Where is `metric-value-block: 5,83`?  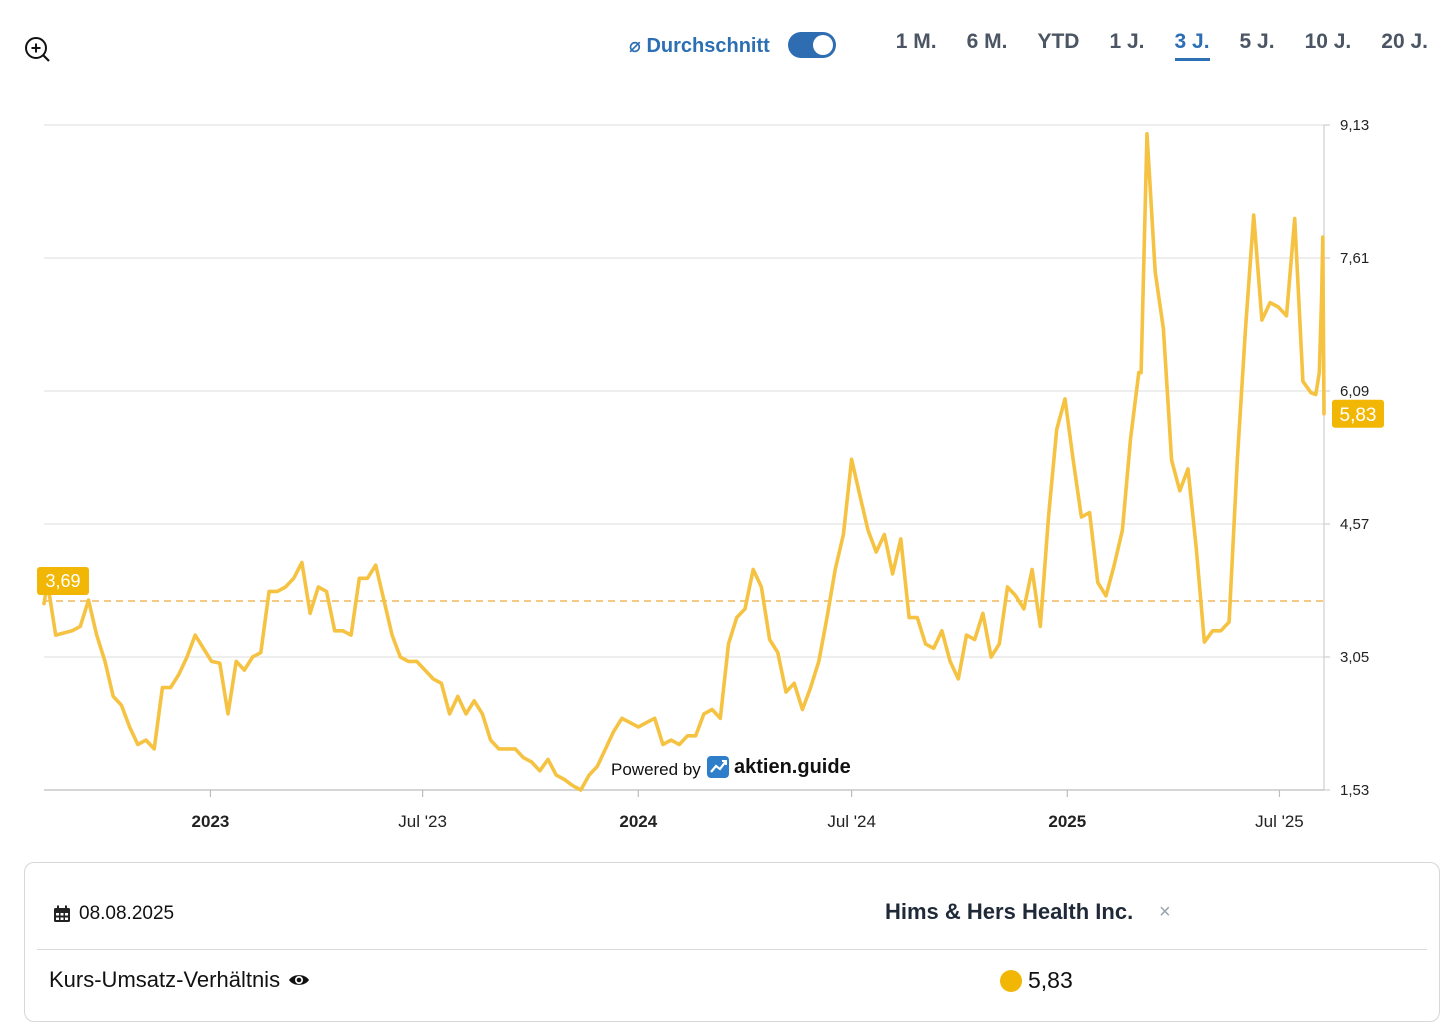
metric-value-block: 5,83 is located at coordinates (1036, 980).